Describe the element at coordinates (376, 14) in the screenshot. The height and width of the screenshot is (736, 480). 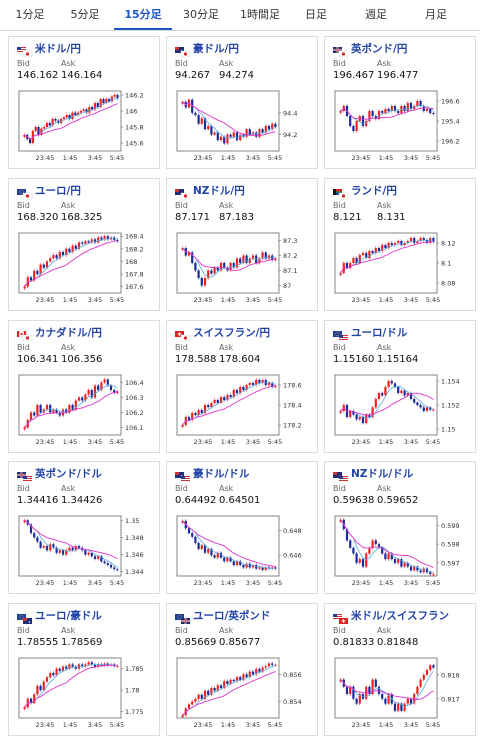
I see `tab-6: 週足` at that location.